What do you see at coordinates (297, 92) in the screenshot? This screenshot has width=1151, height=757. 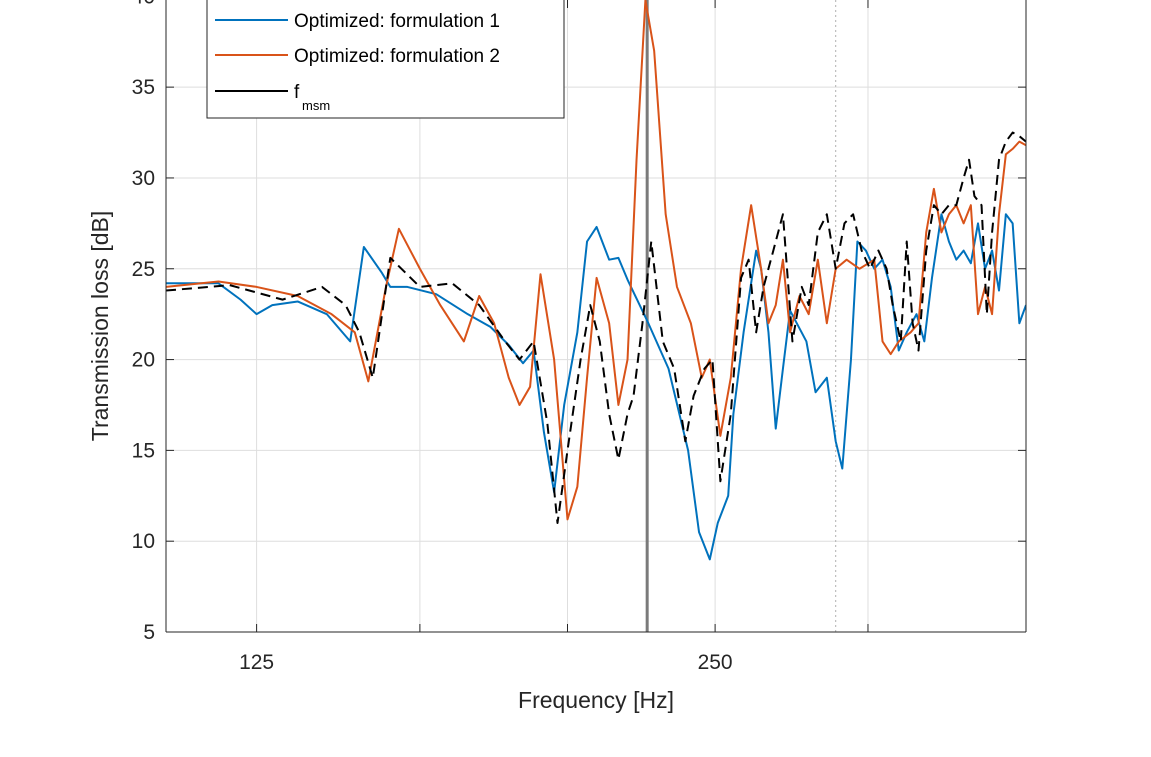 I see `legend-label-2: f` at bounding box center [297, 92].